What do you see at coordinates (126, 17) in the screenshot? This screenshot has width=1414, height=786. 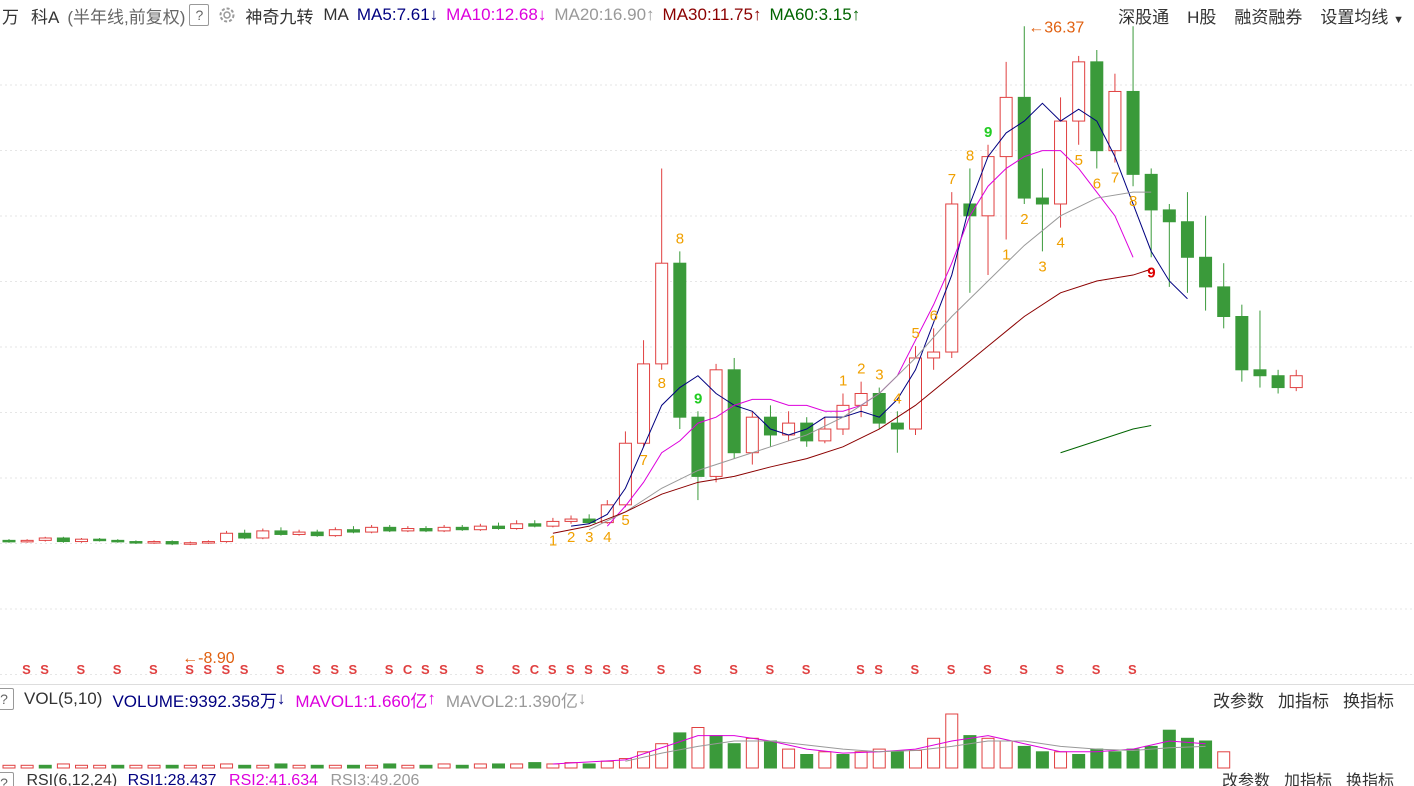 I see `adjust-mode: (半年线,前复权)` at bounding box center [126, 17].